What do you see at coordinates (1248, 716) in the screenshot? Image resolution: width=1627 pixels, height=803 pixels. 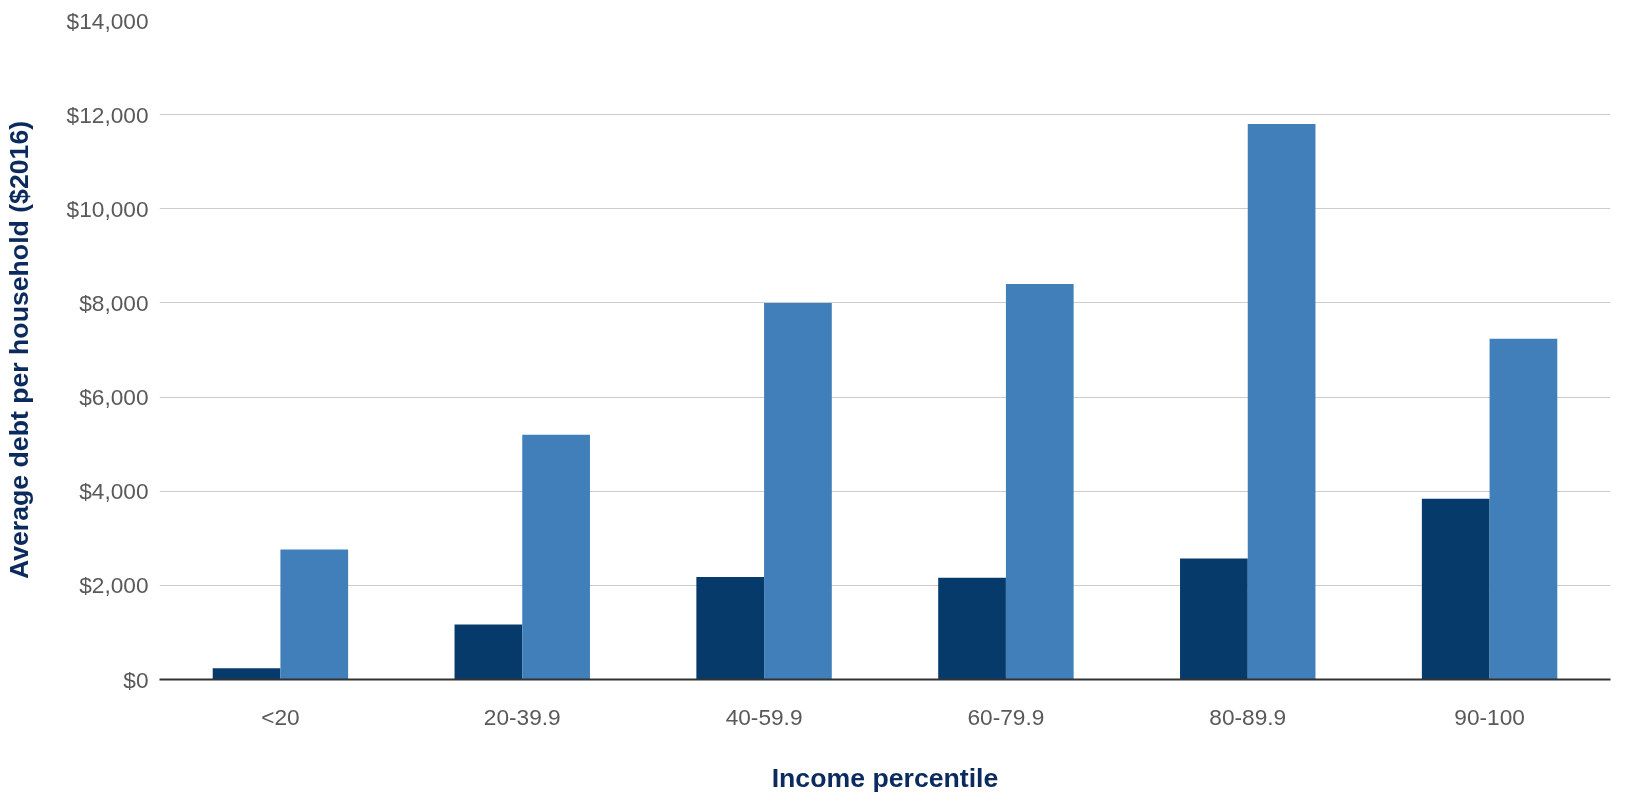 I see `x-tick-label: 80-89.9` at bounding box center [1248, 716].